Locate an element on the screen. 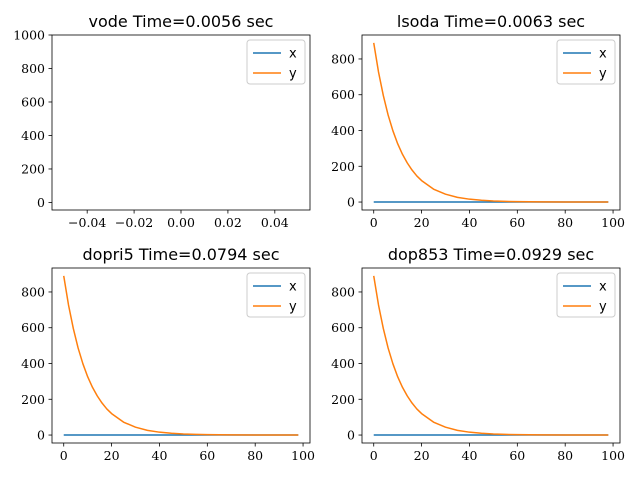 This screenshot has width=640, height=480. x-tick-label: −0.04 is located at coordinates (87, 222).